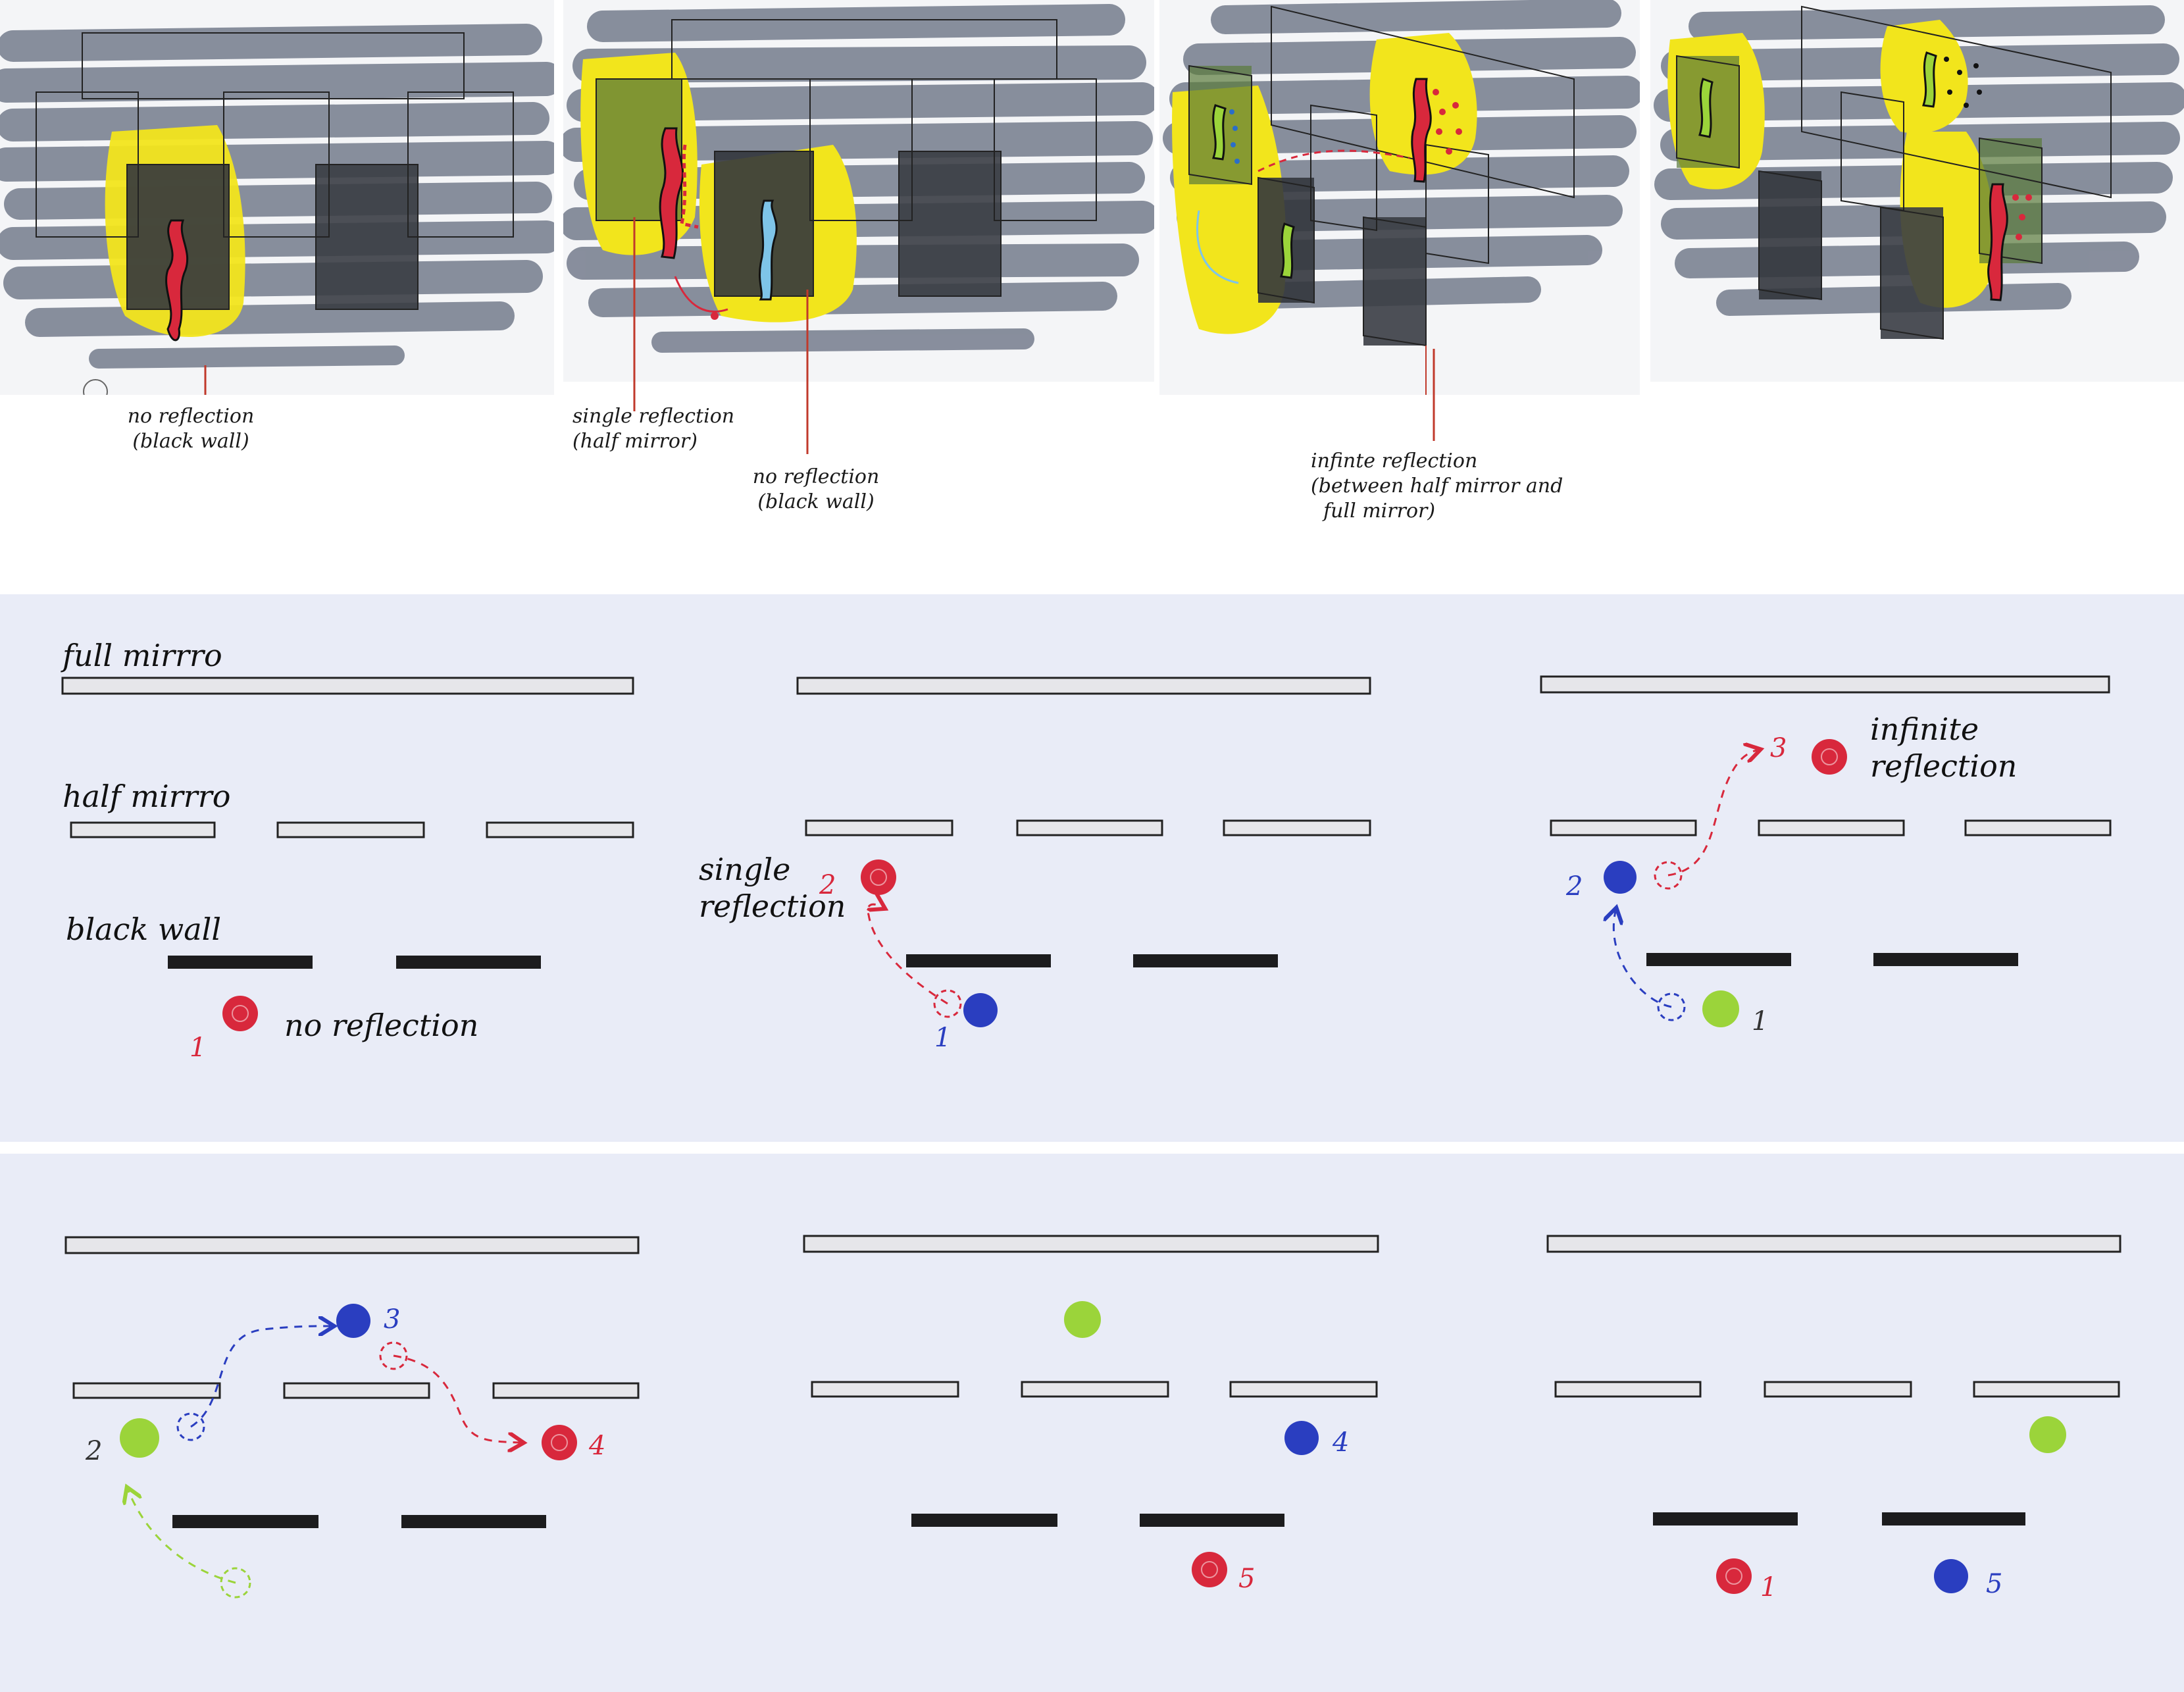 This screenshot has height=1692, width=2184. Describe the element at coordinates (1400, 197) in the screenshot. I see `sketch-infinite-reflection` at that location.